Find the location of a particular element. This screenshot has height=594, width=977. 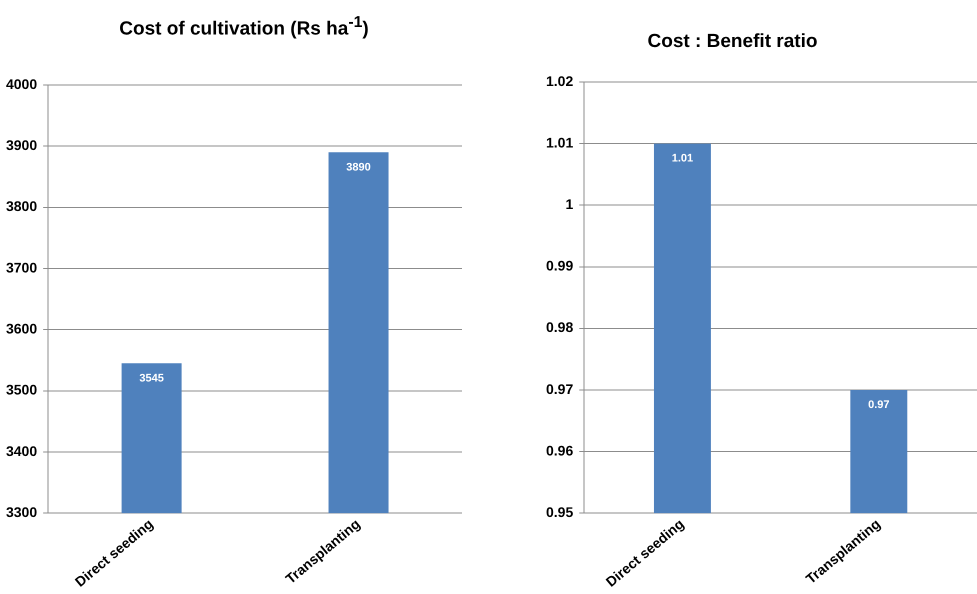

y-tick-label: 0.97 is located at coordinates (560, 388).